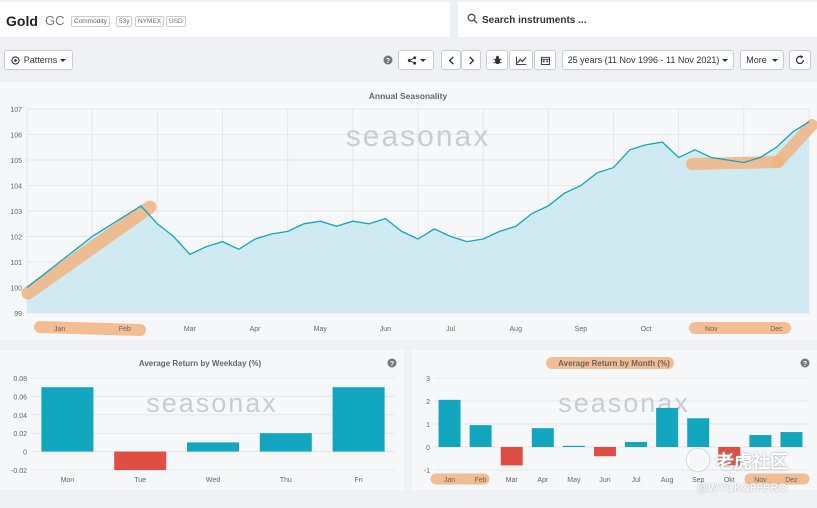  I want to click on bar-dez, so click(791, 439).